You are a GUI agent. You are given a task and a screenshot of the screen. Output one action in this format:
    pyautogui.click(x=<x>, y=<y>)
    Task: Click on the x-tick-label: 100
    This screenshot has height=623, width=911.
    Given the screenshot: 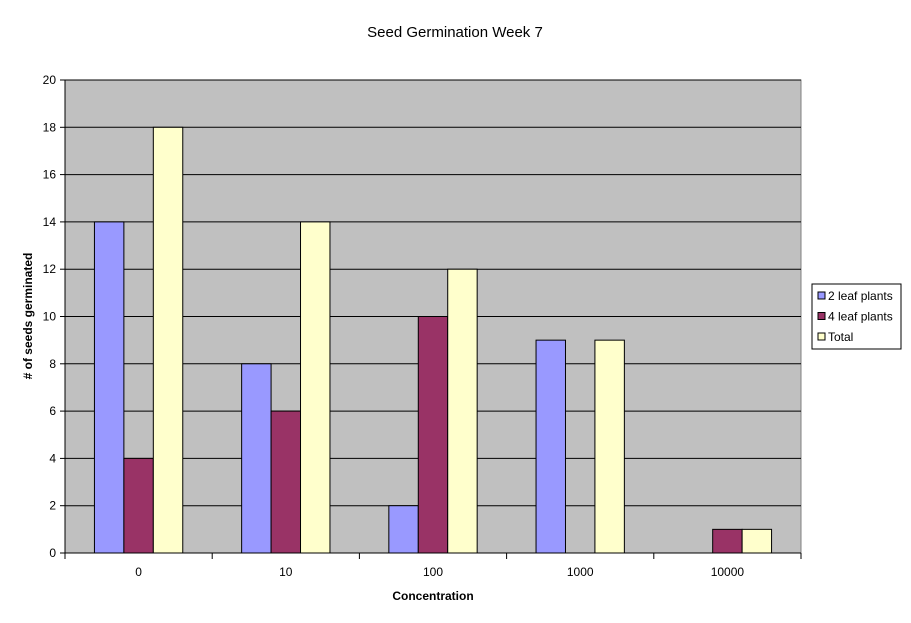 What is the action you would take?
    pyautogui.click(x=433, y=572)
    